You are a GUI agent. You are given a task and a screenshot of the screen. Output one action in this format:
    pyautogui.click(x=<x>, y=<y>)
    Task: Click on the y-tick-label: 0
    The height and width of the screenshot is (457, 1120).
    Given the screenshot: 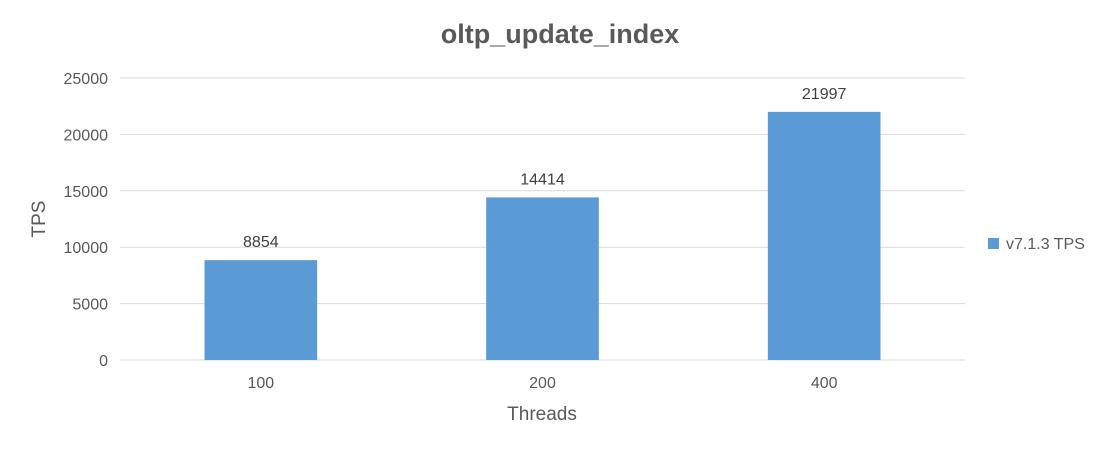 What is the action you would take?
    pyautogui.click(x=103, y=361)
    